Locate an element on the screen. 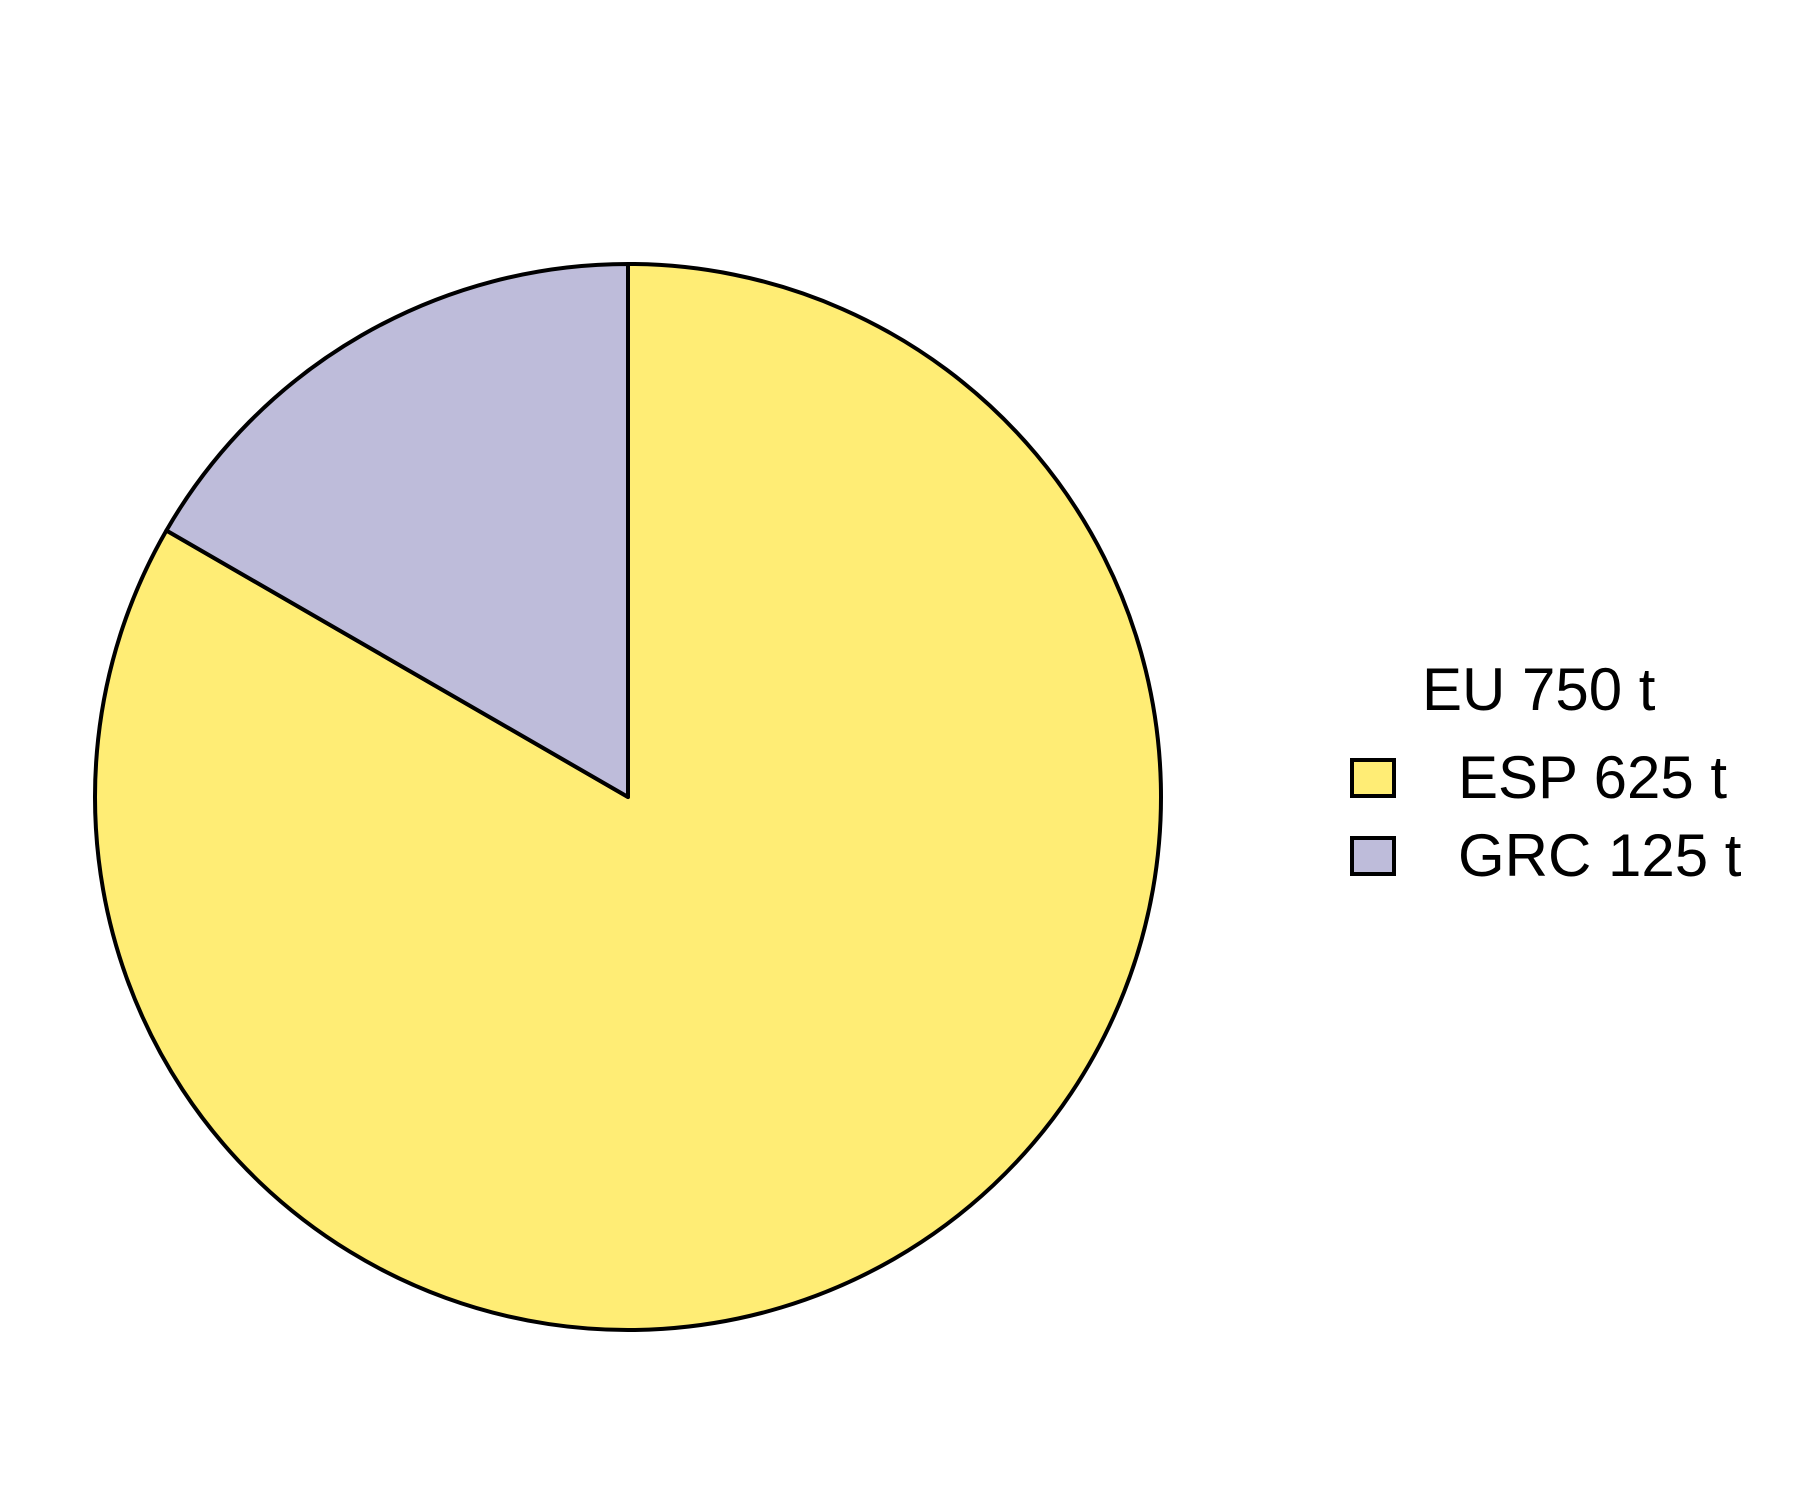 The height and width of the screenshot is (1500, 1800). pie-slice-grc is located at coordinates (397, 530).